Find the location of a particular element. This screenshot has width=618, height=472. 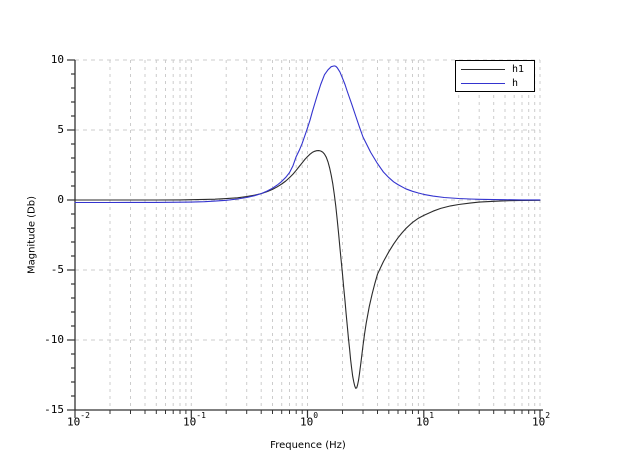

y-axis-title: Magnitude (Db) is located at coordinates (32, 235).